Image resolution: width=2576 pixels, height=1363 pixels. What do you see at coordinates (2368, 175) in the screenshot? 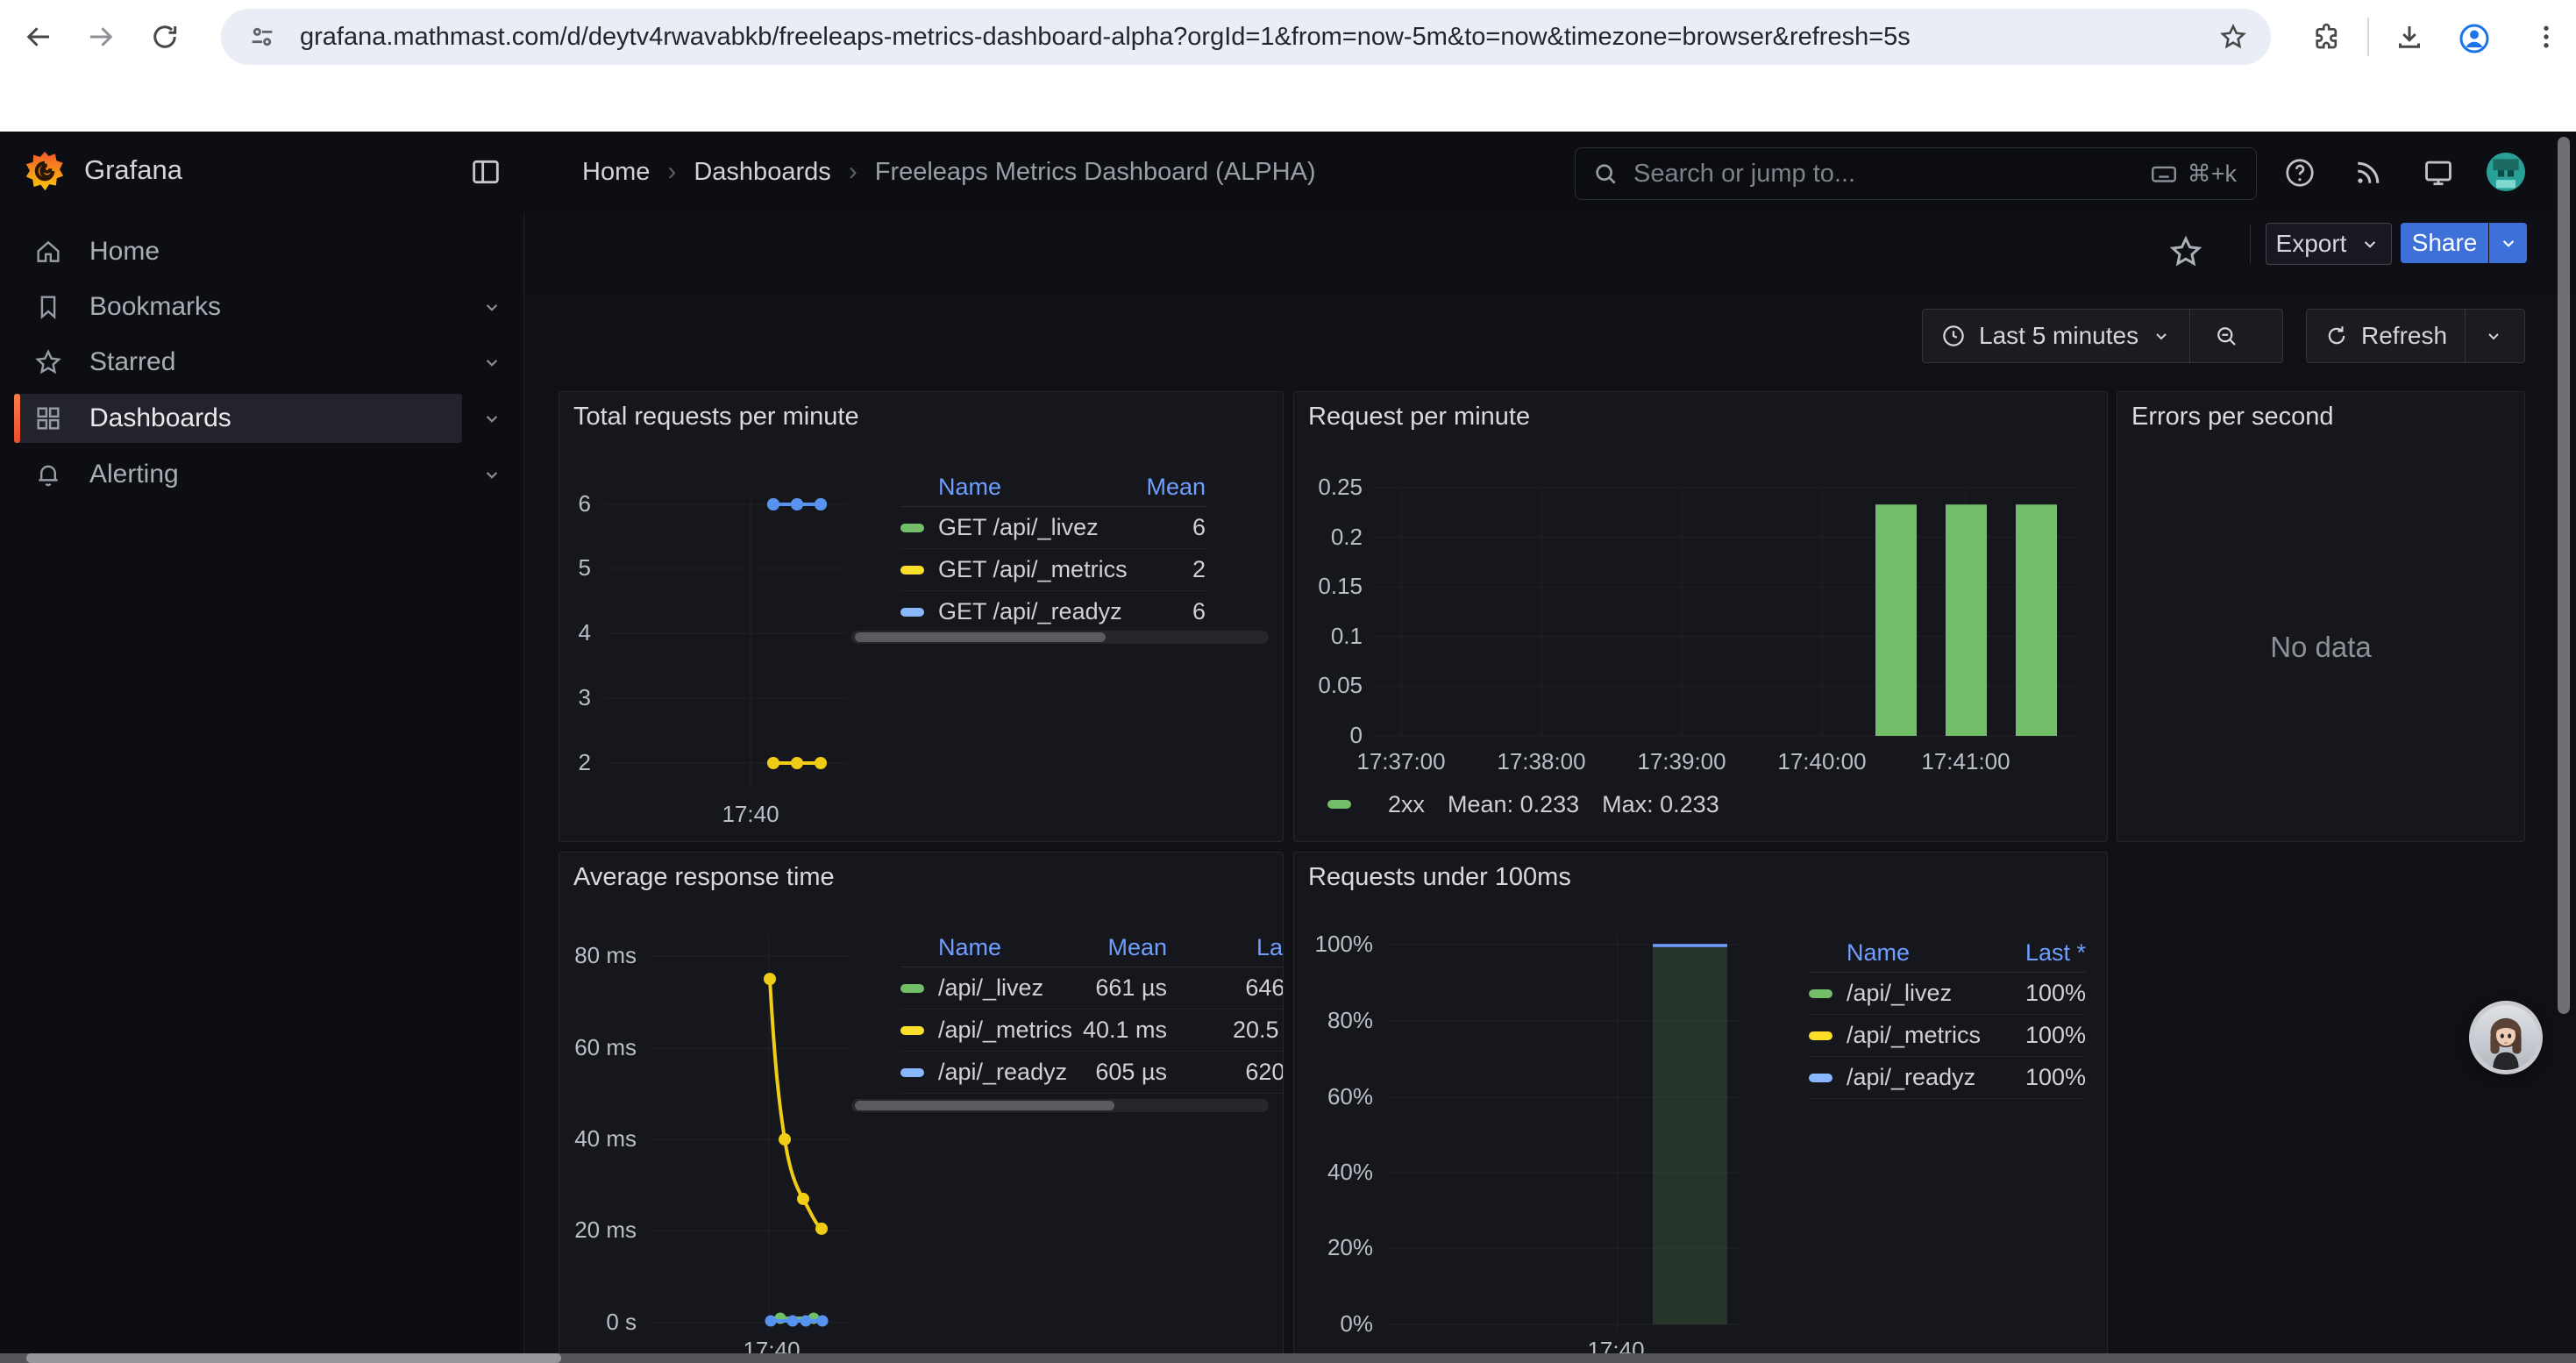
I see `news-rss-icon` at bounding box center [2368, 175].